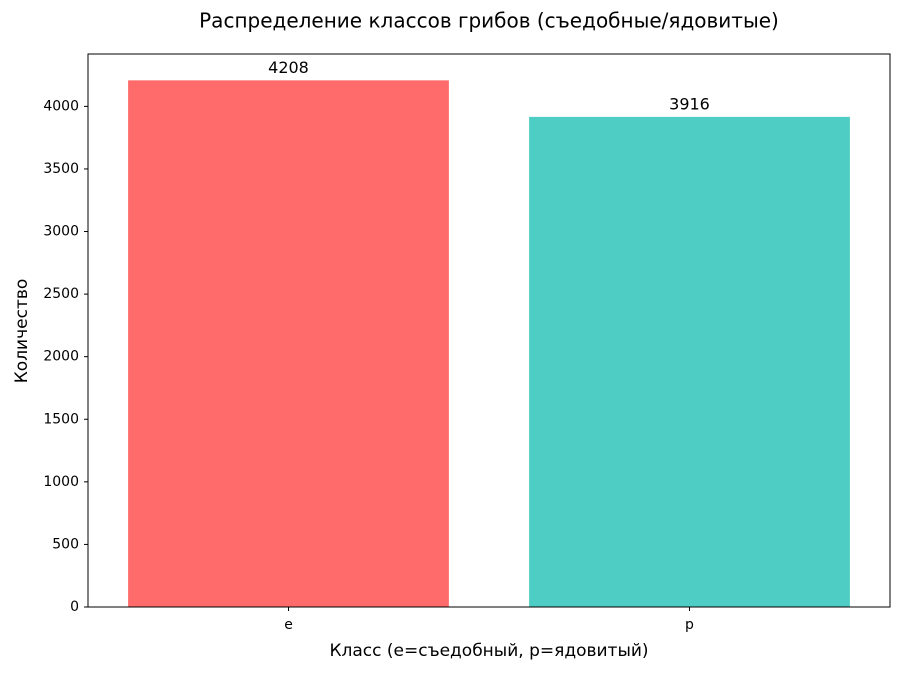 The width and height of the screenshot is (900, 673). What do you see at coordinates (74, 607) in the screenshot?
I see `y-tick-label: 0` at bounding box center [74, 607].